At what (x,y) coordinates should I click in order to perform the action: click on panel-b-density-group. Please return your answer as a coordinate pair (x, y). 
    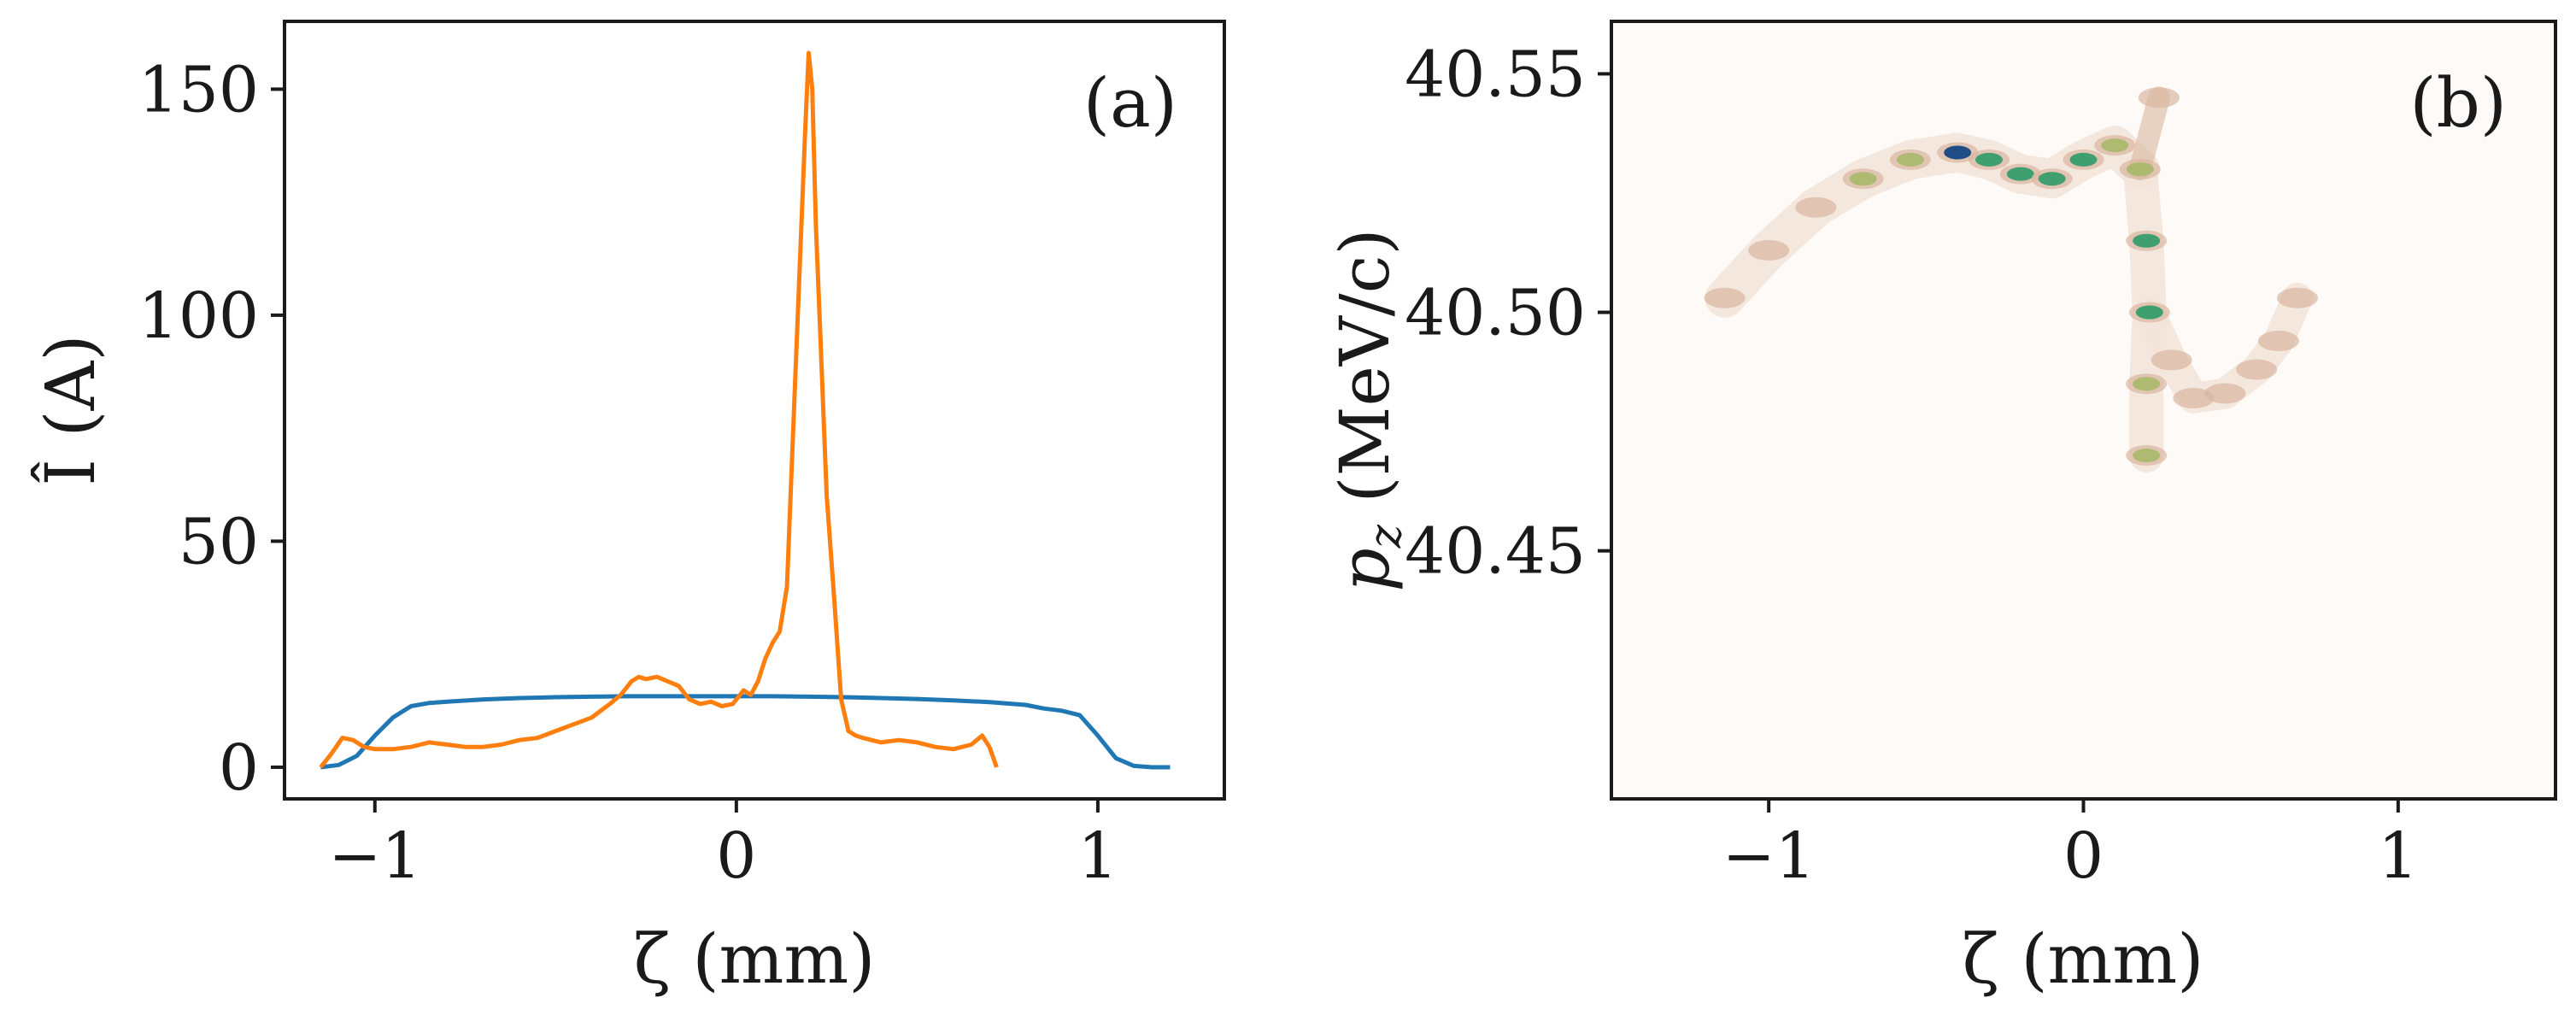
    Looking at the image, I should click on (2011, 279).